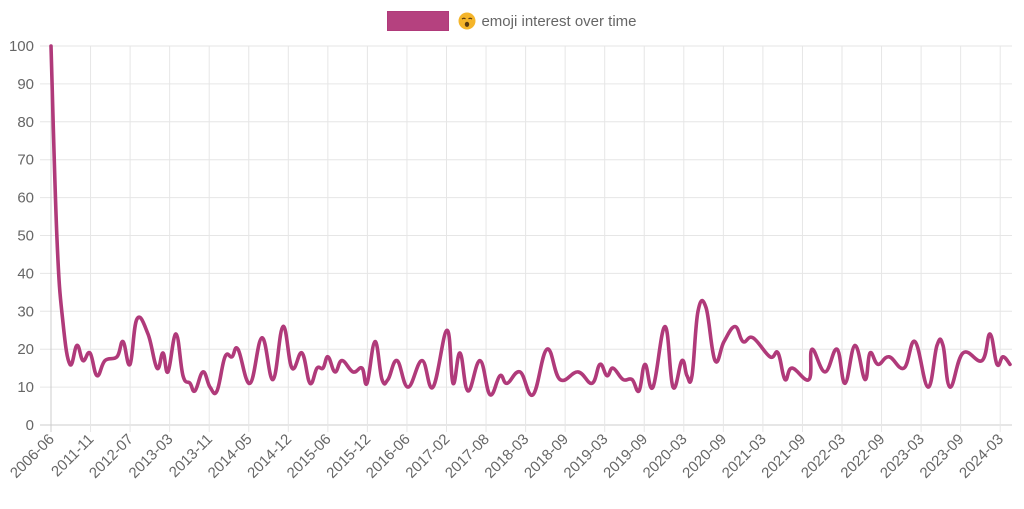  What do you see at coordinates (512, 21) in the screenshot?
I see `legend: emoji interest over time` at bounding box center [512, 21].